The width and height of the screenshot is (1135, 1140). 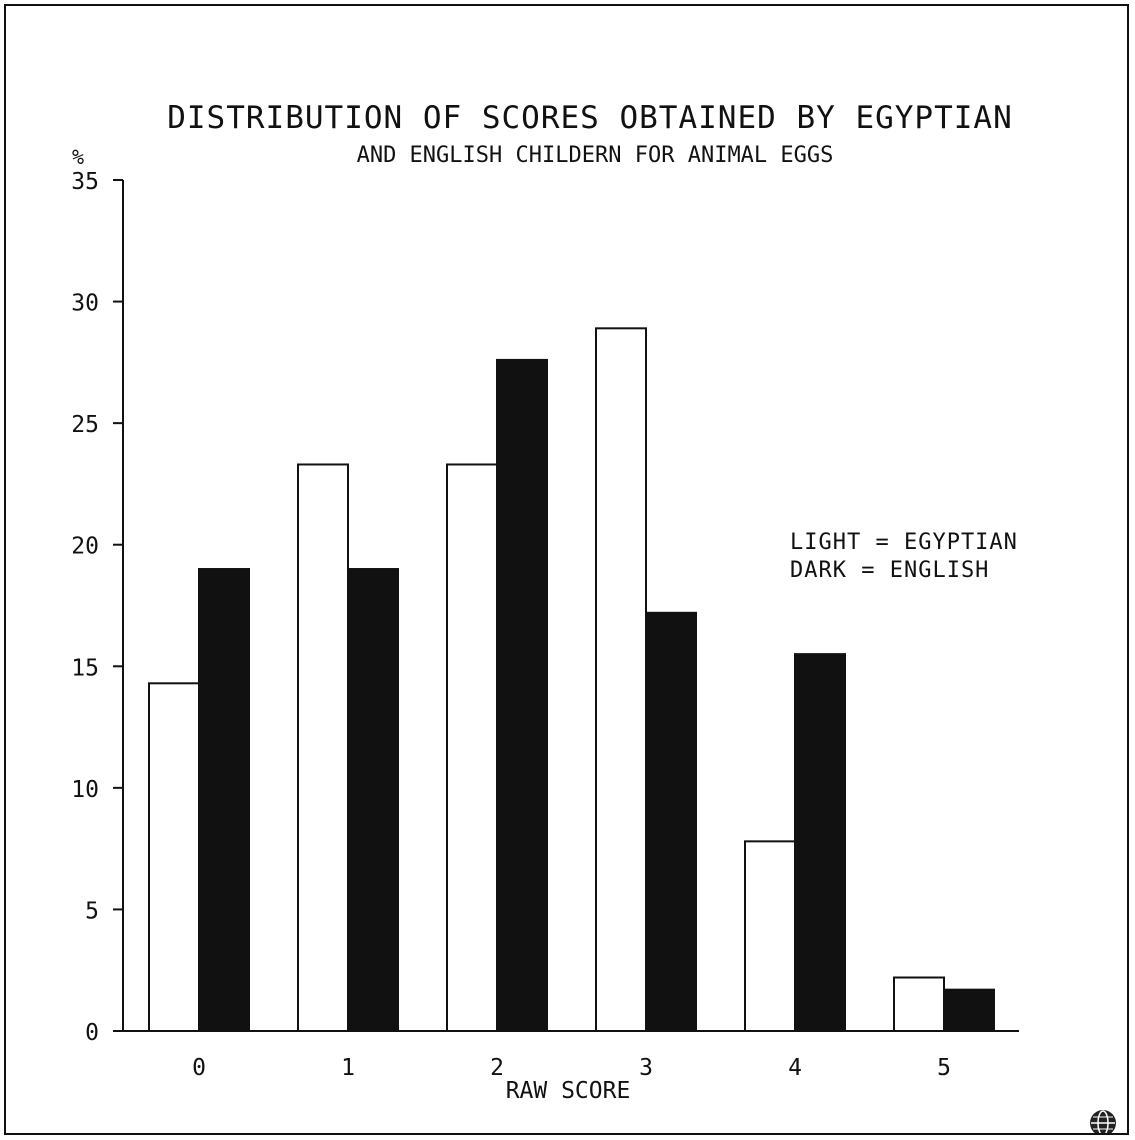 What do you see at coordinates (904, 556) in the screenshot?
I see `legend: LIGHT = EGYPTIAN DARK = ENGLISH` at bounding box center [904, 556].